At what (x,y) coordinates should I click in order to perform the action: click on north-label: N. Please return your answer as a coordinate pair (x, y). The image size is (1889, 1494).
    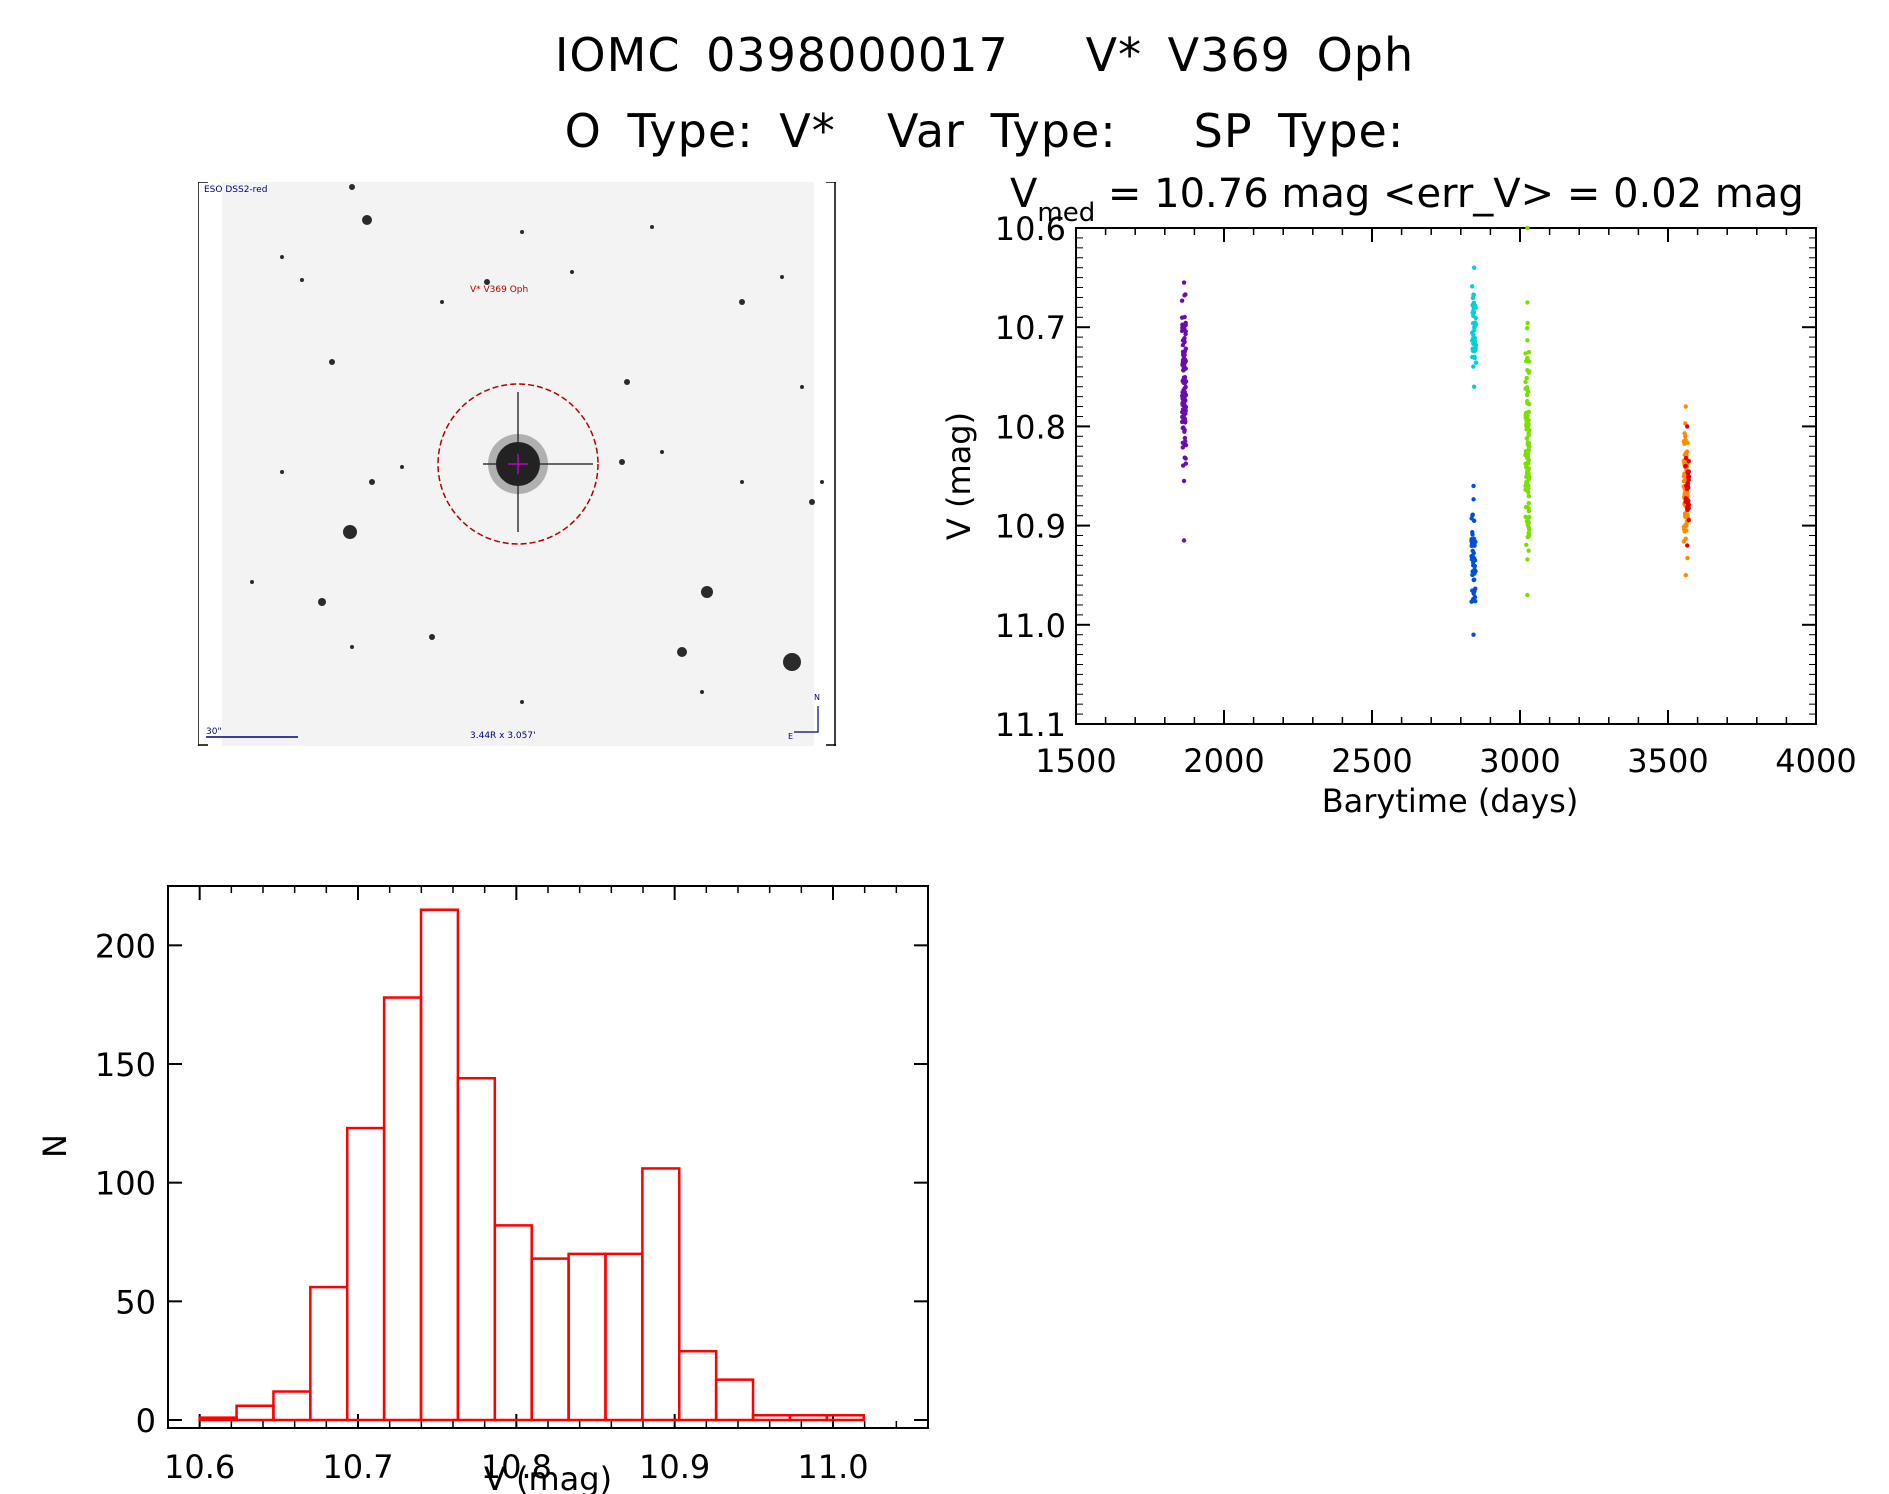
    Looking at the image, I should click on (817, 697).